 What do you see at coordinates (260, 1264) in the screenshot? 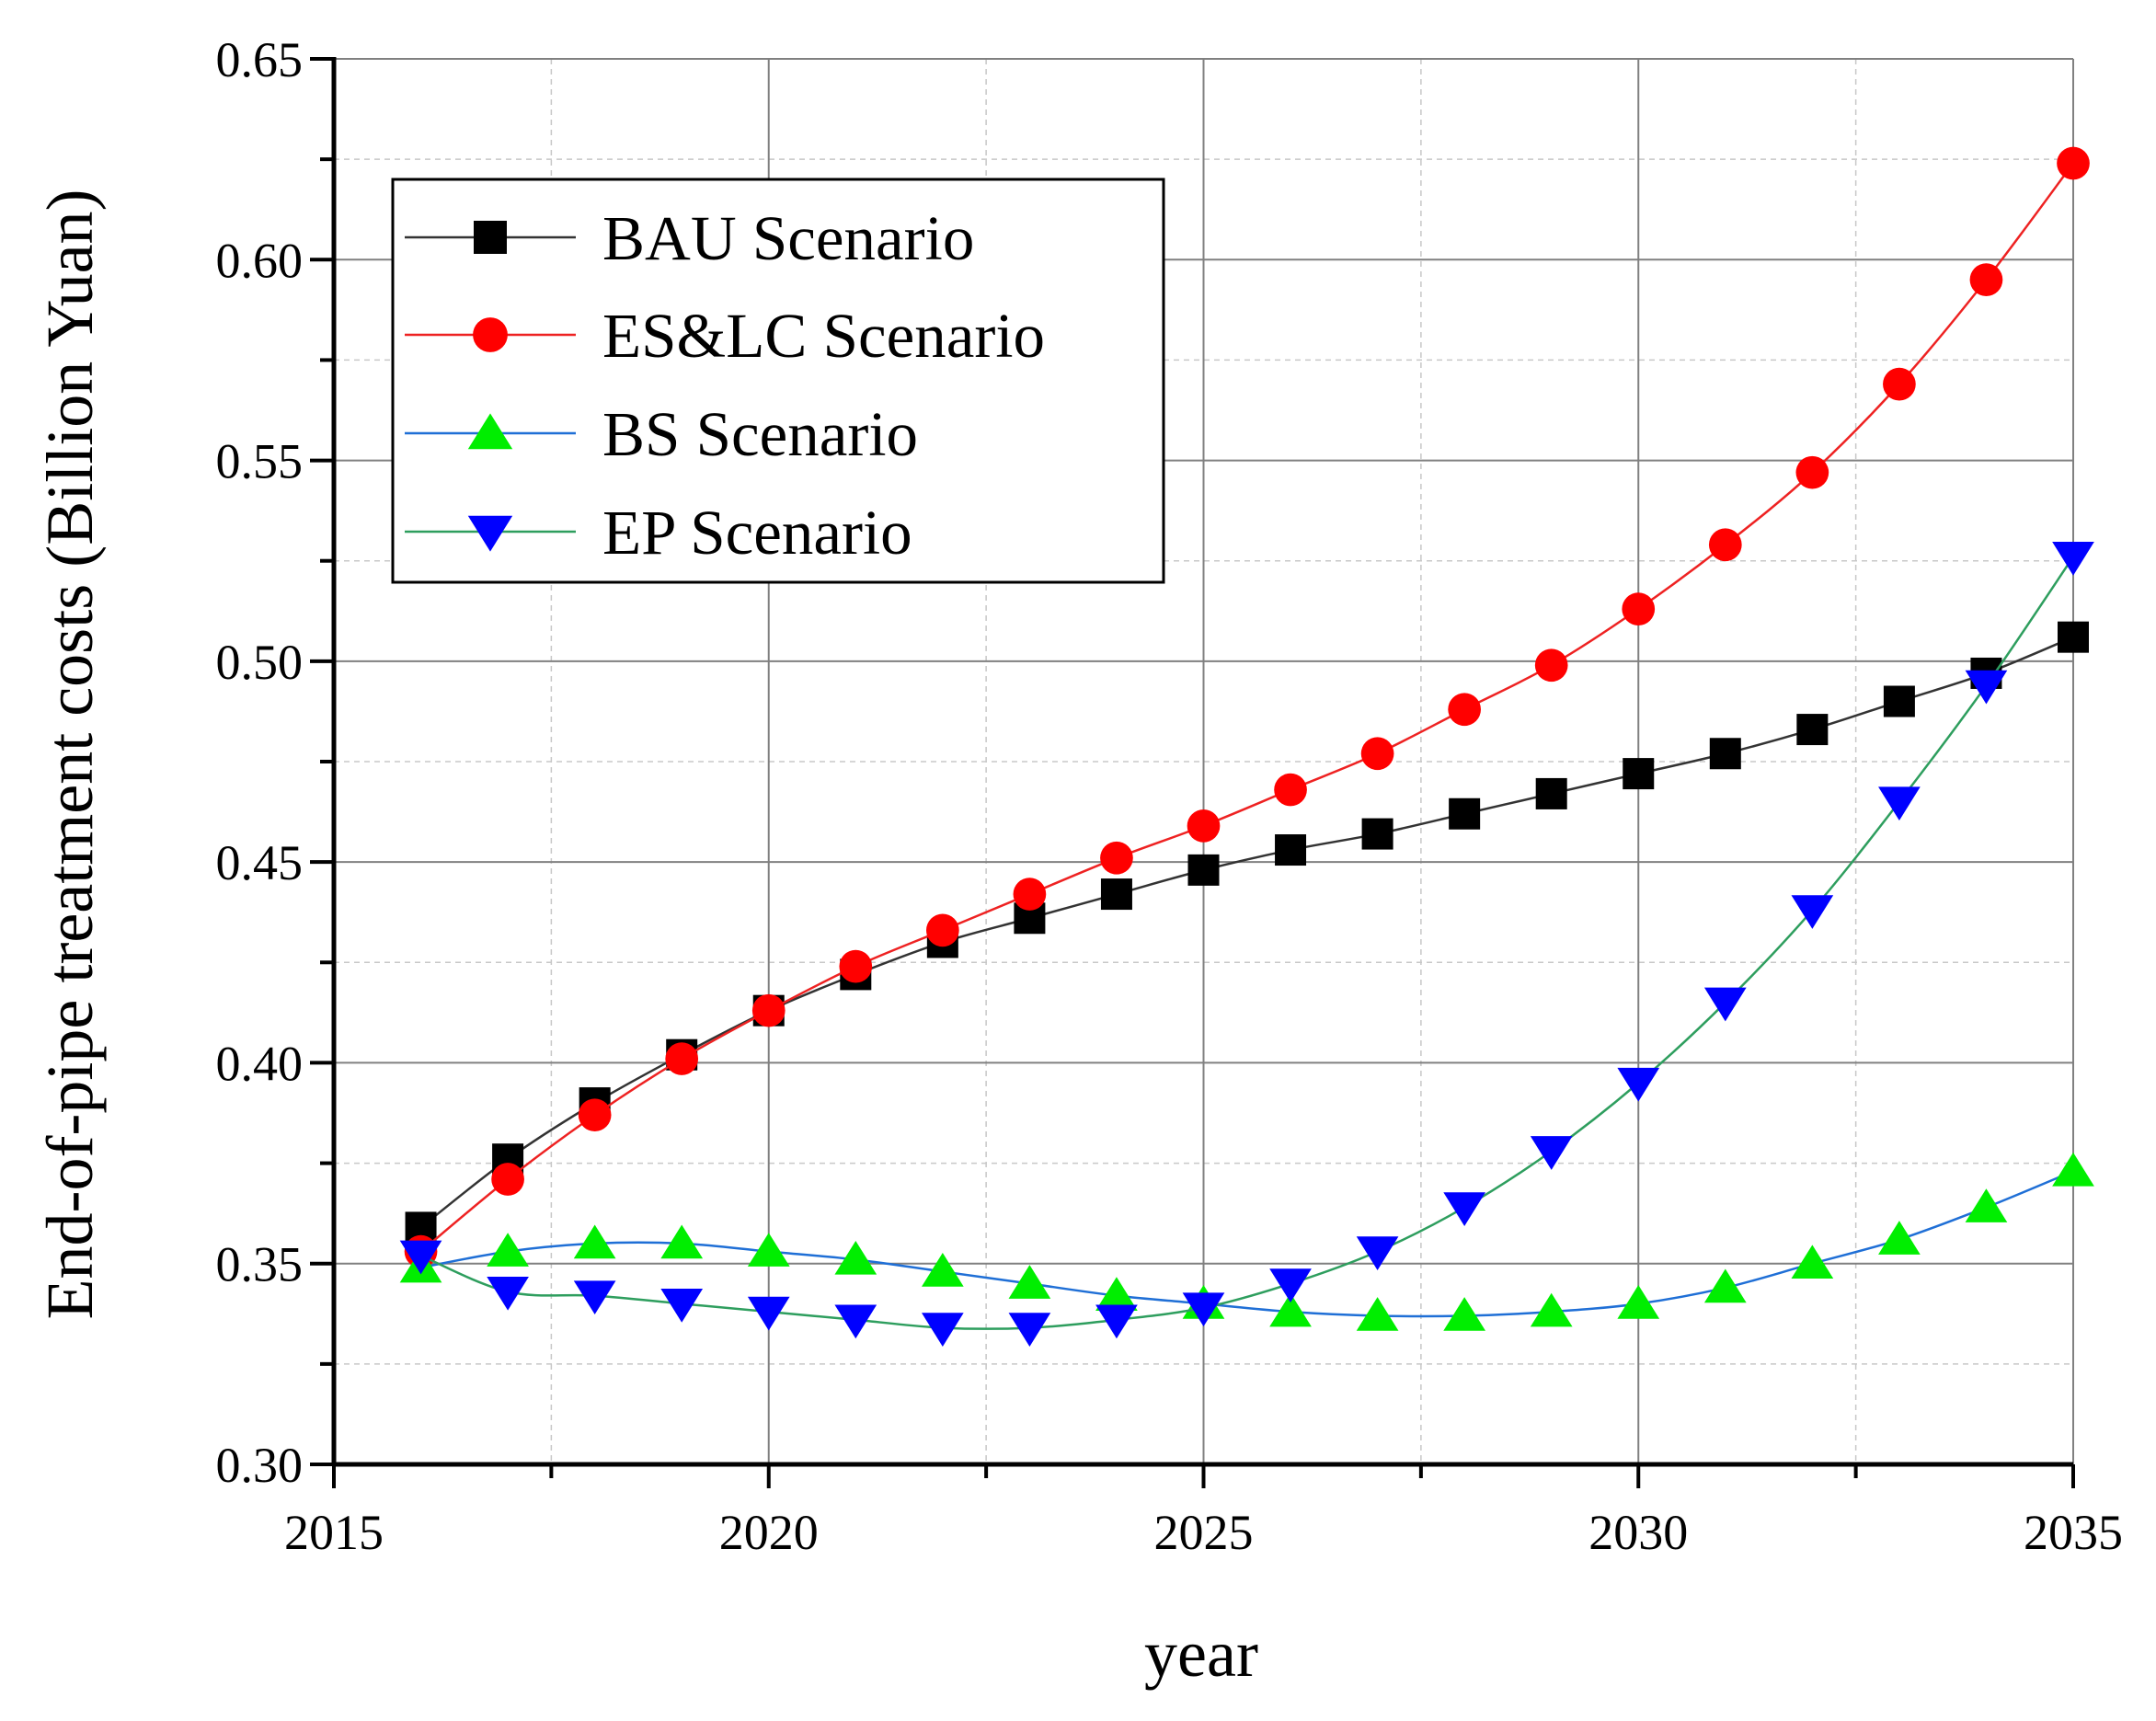
I see `y-tick-label: 0.35` at bounding box center [260, 1264].